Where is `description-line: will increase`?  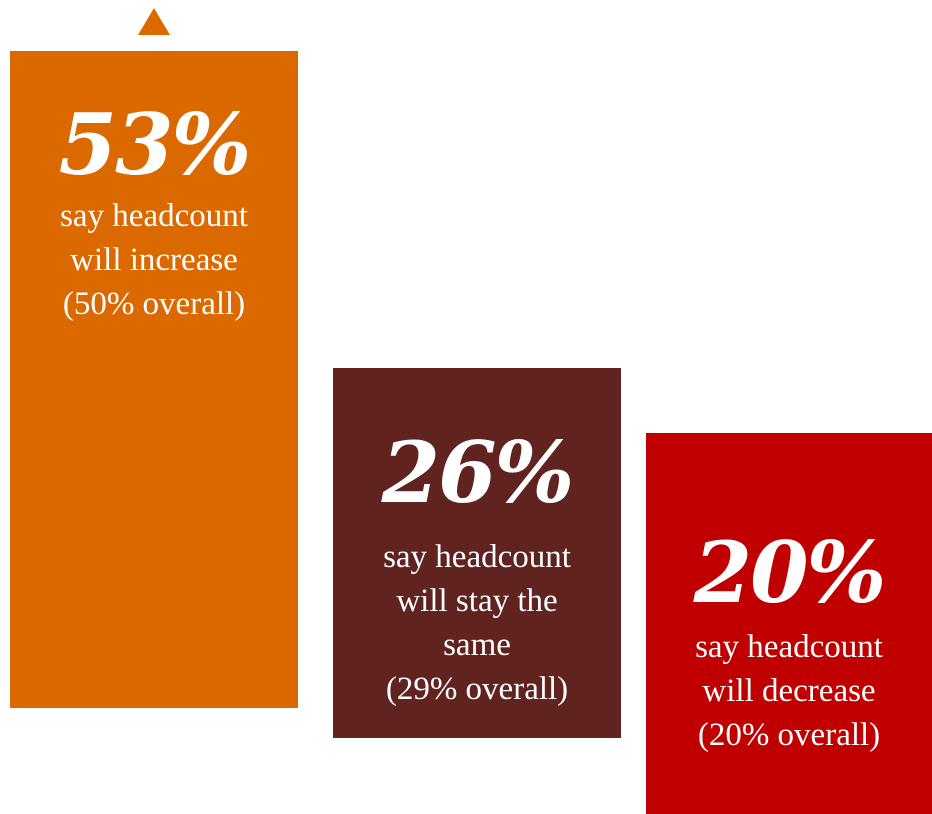 description-line: will increase is located at coordinates (154, 260).